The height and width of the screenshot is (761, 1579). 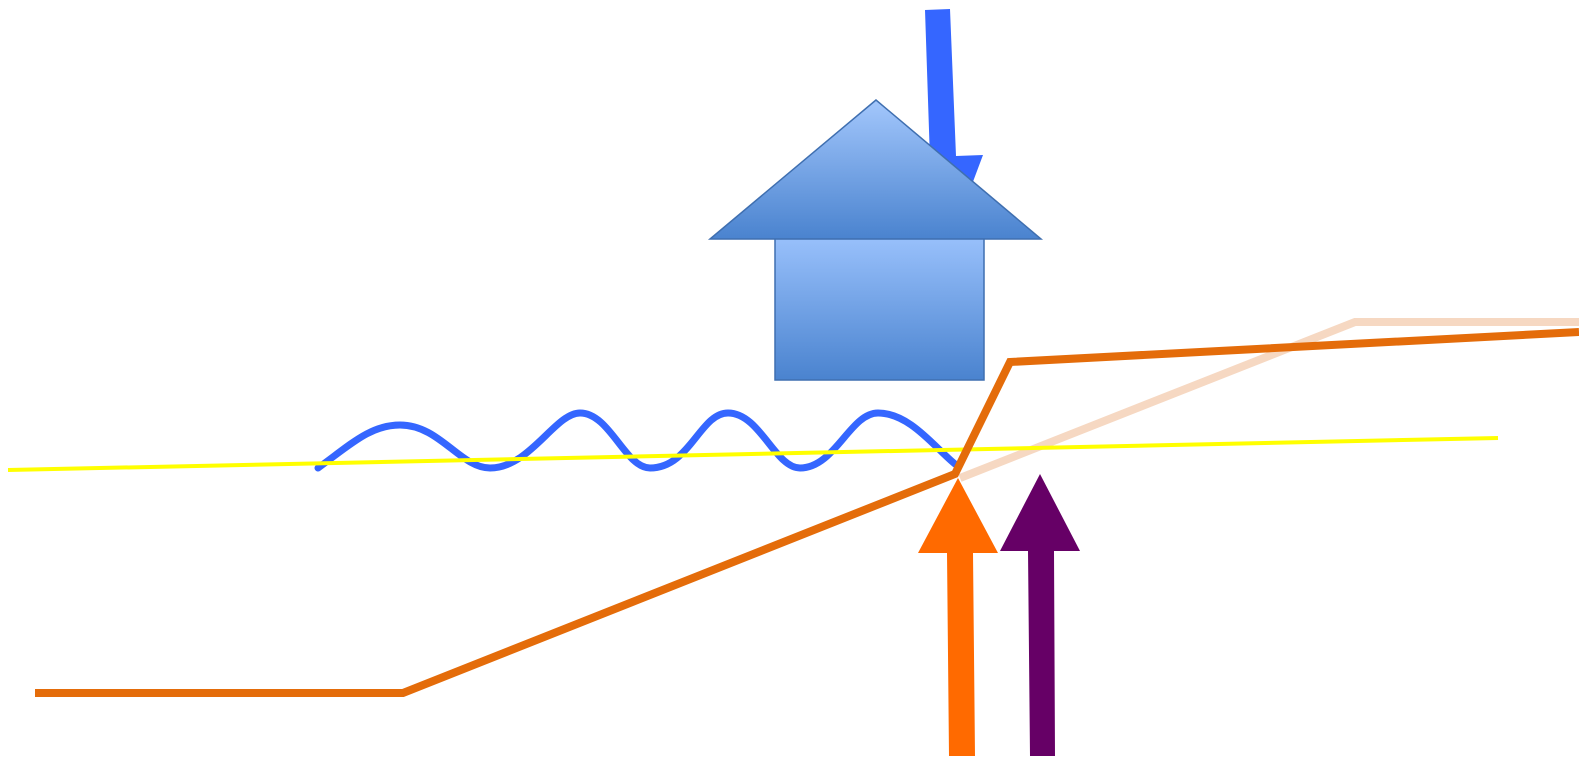 What do you see at coordinates (875, 169) in the screenshot?
I see `house-roof` at bounding box center [875, 169].